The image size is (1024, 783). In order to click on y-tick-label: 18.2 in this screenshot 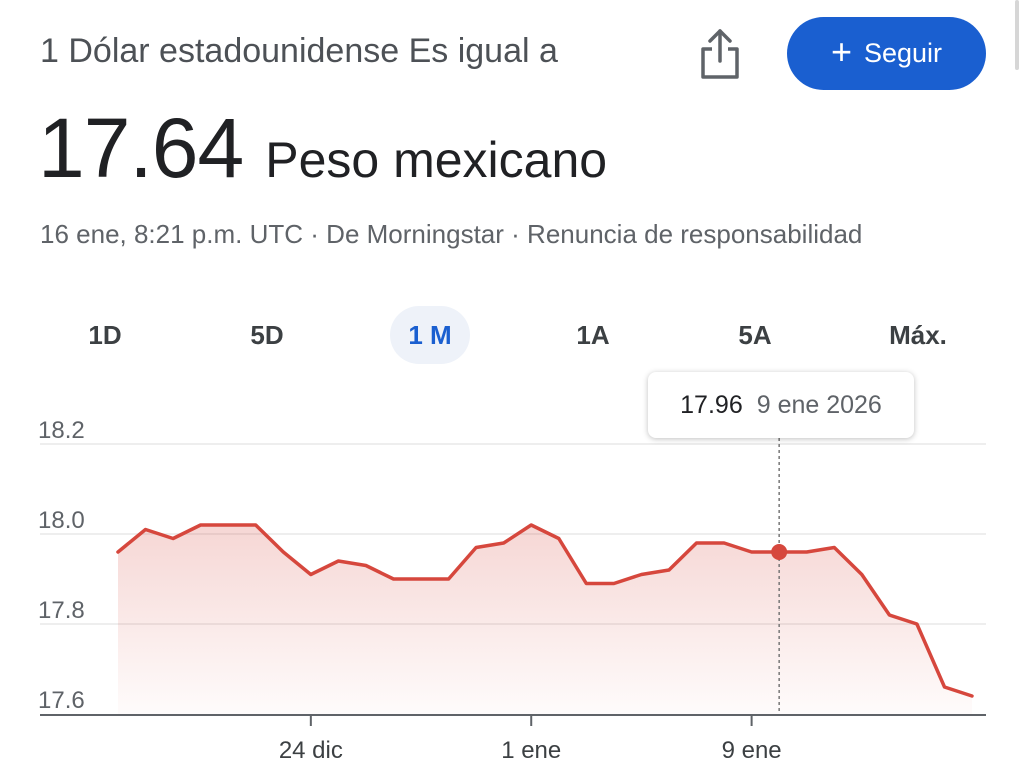, I will do `click(61, 430)`.